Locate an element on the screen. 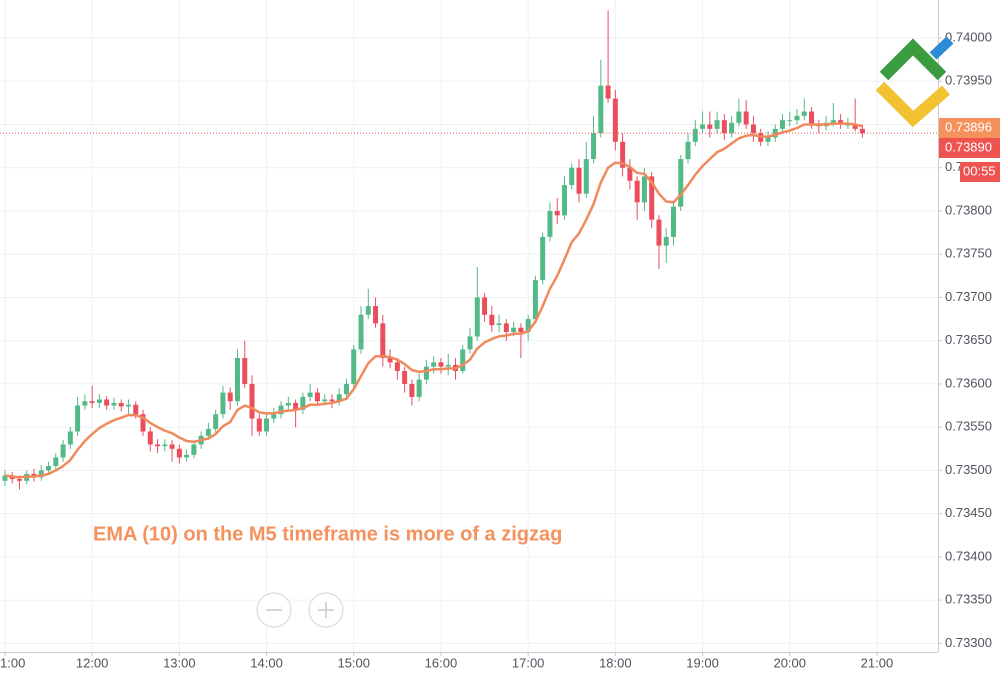 Image resolution: width=1000 pixels, height=686 pixels. y-tick-label: 0.74000 is located at coordinates (968, 36).